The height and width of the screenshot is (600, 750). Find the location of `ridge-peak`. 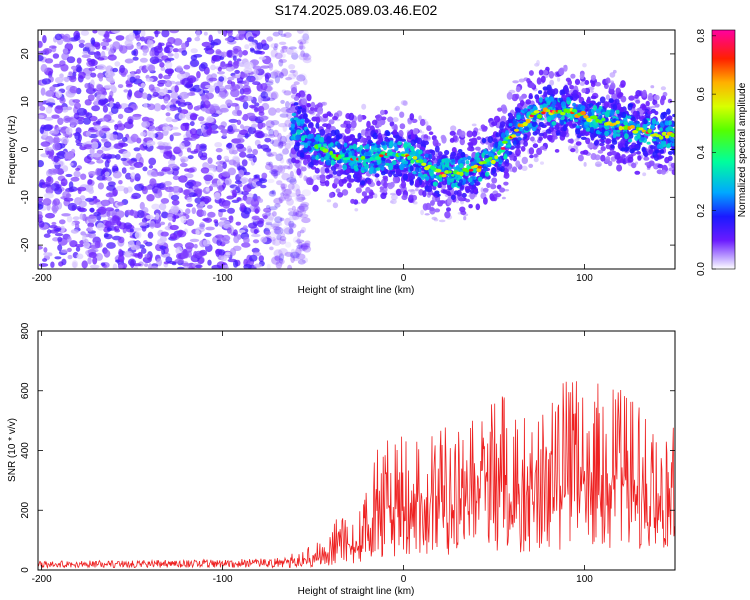

ridge-peak is located at coordinates (479, 167).